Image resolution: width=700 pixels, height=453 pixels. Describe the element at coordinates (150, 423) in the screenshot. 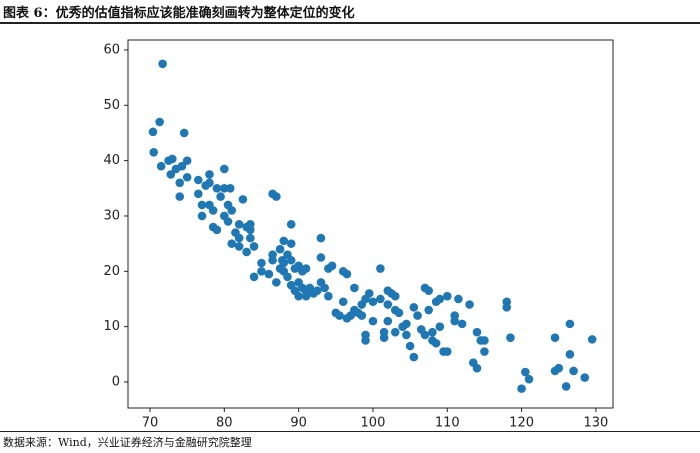

I see `x-tick-label: 70` at that location.